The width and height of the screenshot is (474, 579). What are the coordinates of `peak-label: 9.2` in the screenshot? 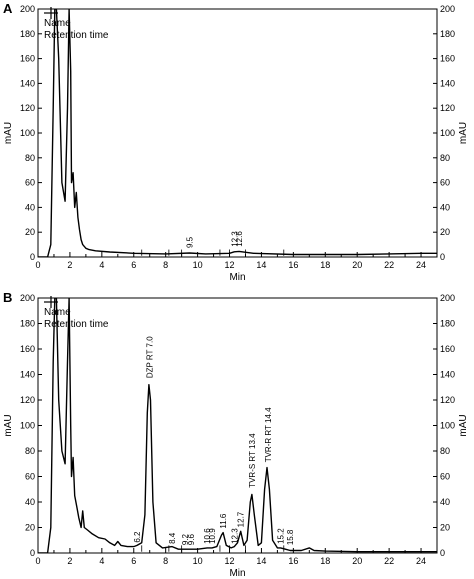 It's located at (185, 540).